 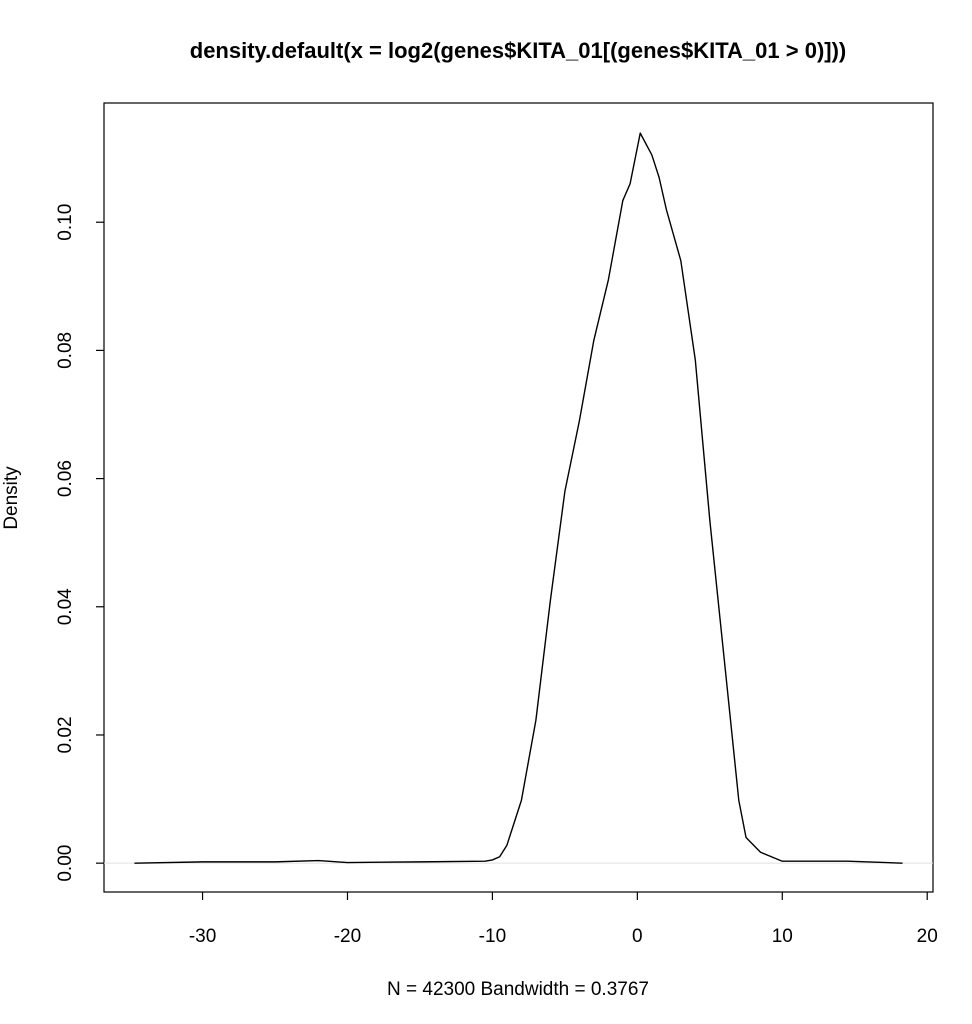 What do you see at coordinates (65, 863) in the screenshot?
I see `y-tick-label: 0.00` at bounding box center [65, 863].